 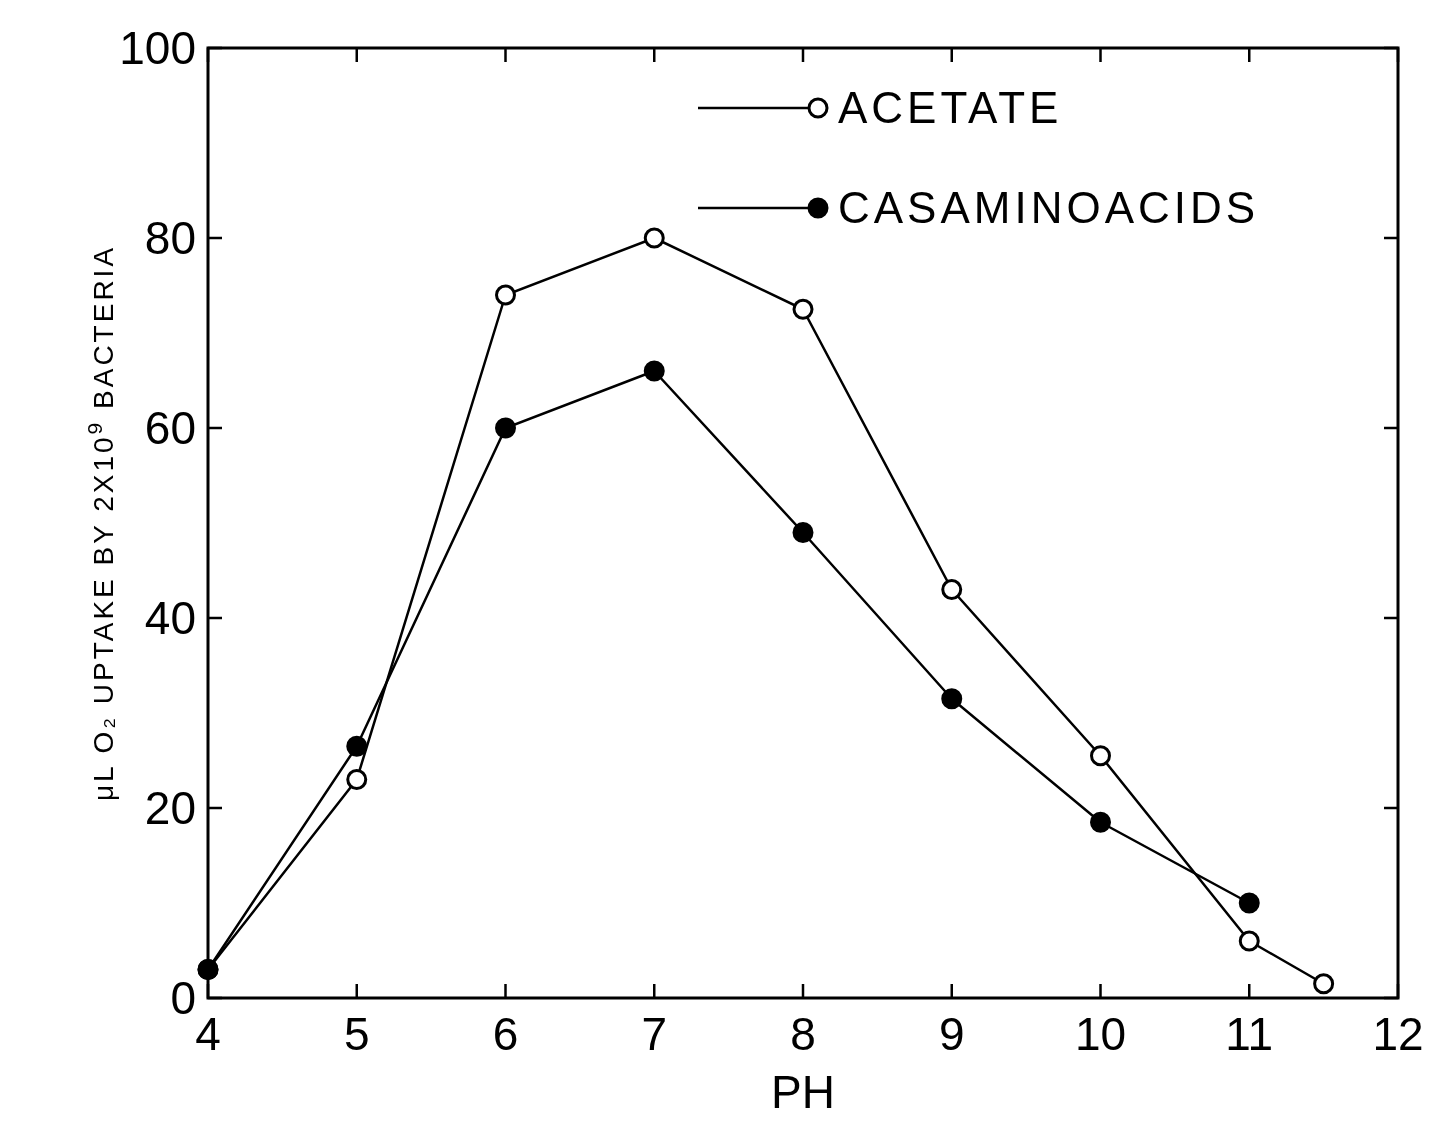 What do you see at coordinates (170, 808) in the screenshot?
I see `y-tick-label: 20` at bounding box center [170, 808].